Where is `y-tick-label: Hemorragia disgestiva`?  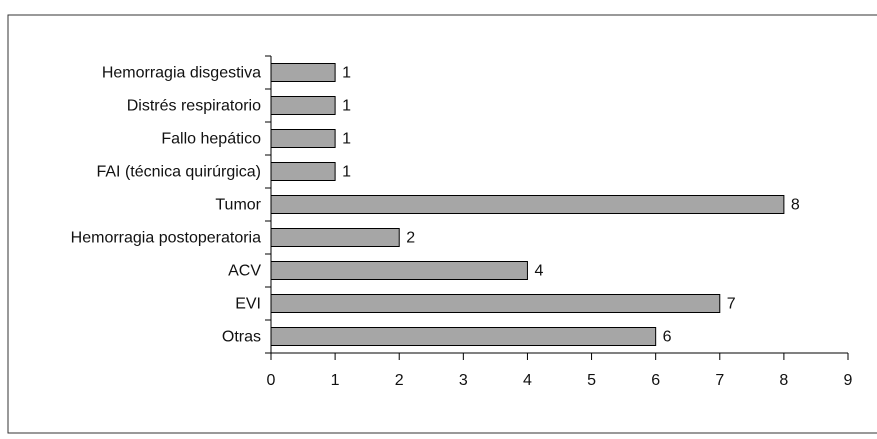 y-tick-label: Hemorragia disgestiva is located at coordinates (181, 73).